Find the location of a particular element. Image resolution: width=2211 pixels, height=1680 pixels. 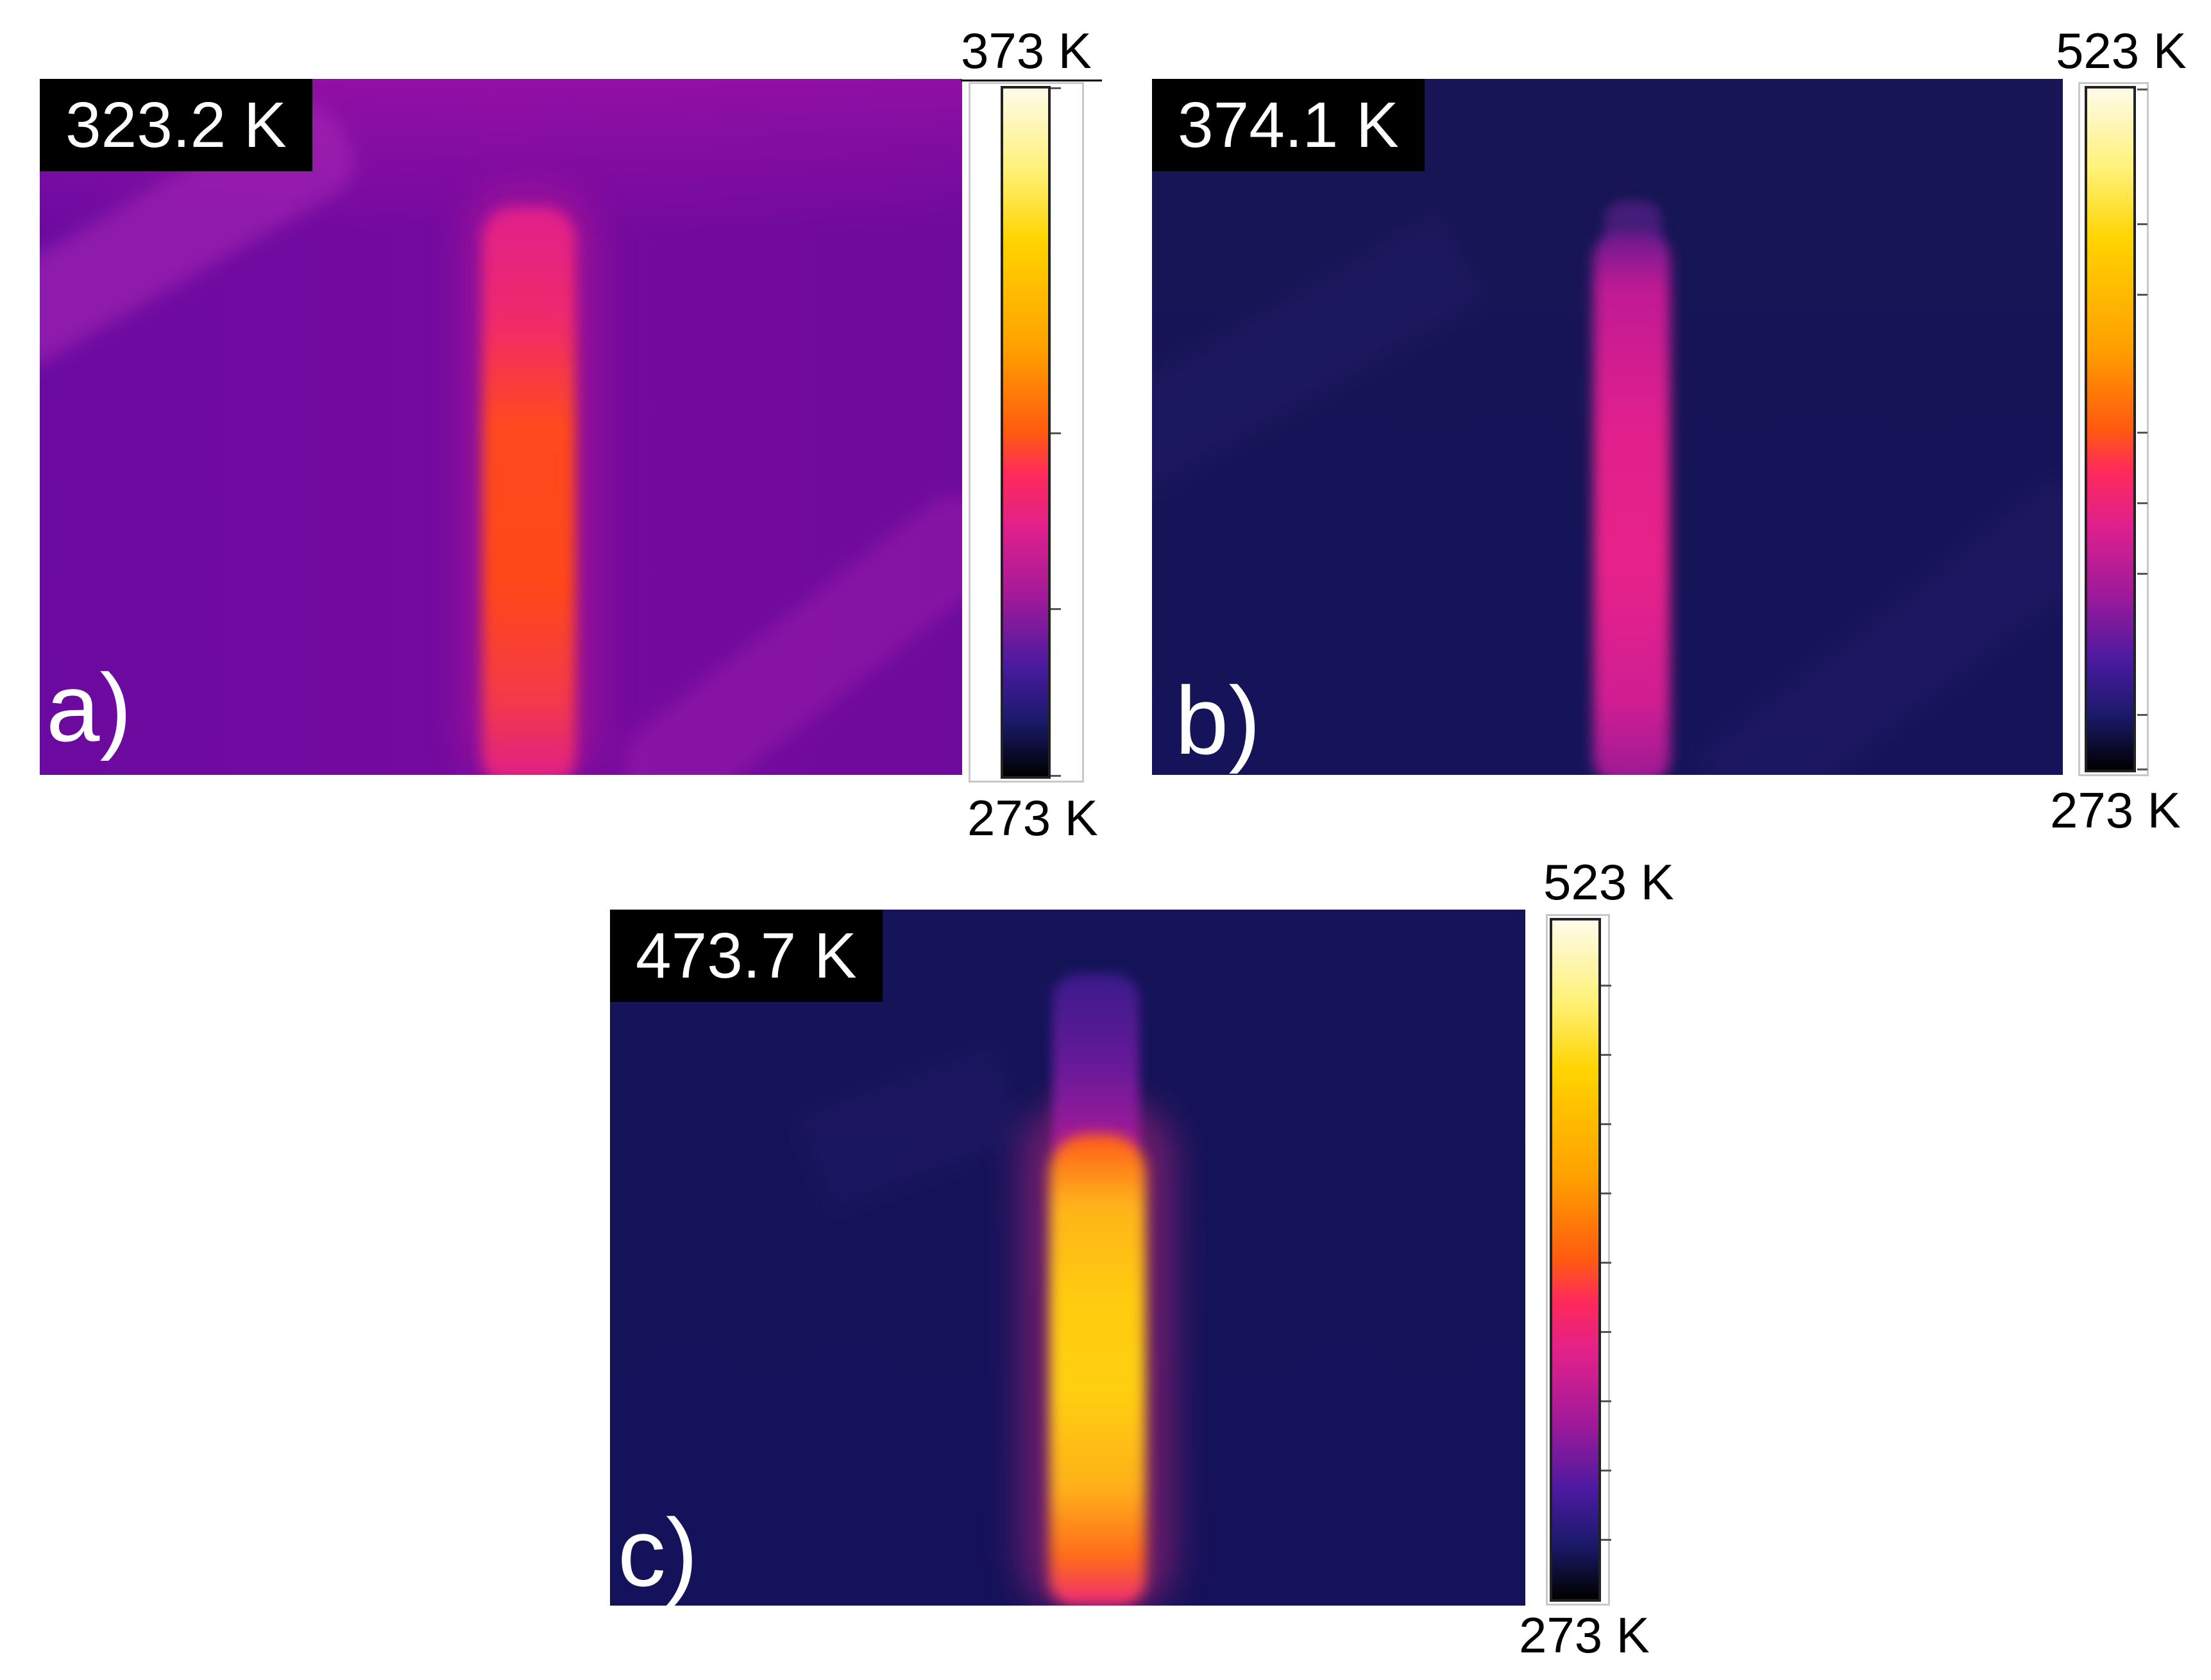

scale-max-label: 373 K is located at coordinates (1026, 50).